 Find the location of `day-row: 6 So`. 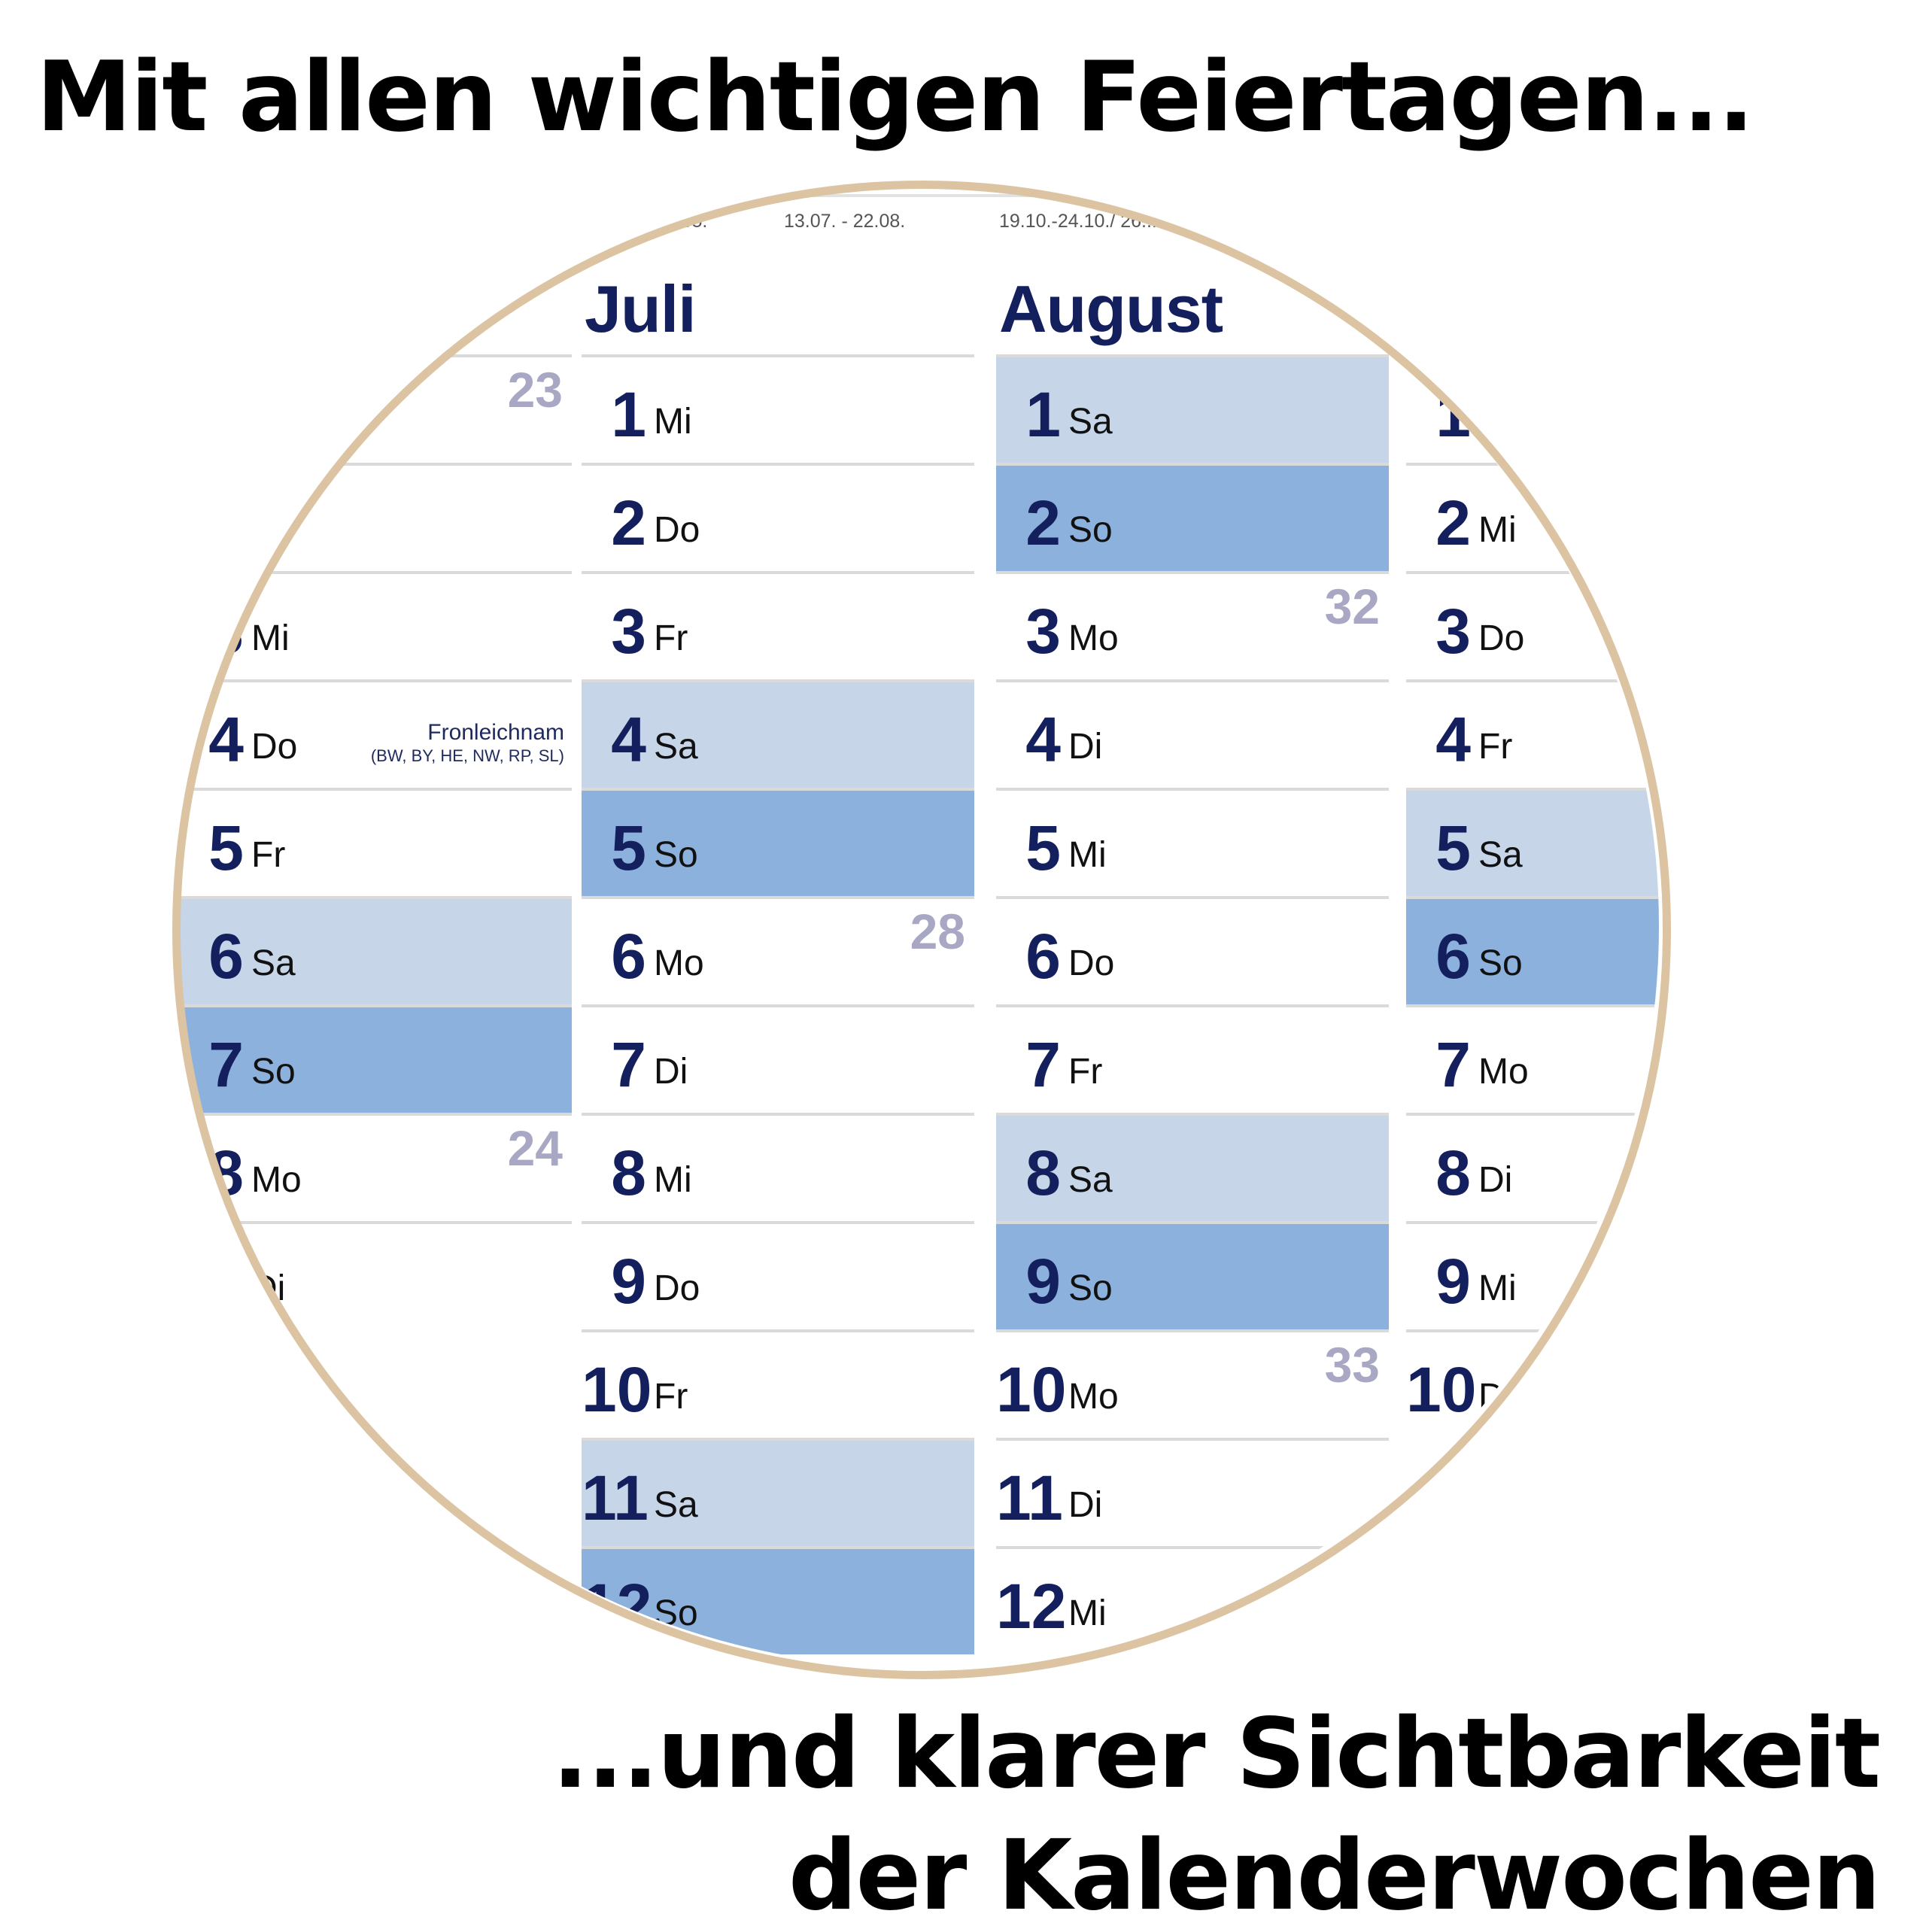

day-row: 6 So is located at coordinates (1532, 950).